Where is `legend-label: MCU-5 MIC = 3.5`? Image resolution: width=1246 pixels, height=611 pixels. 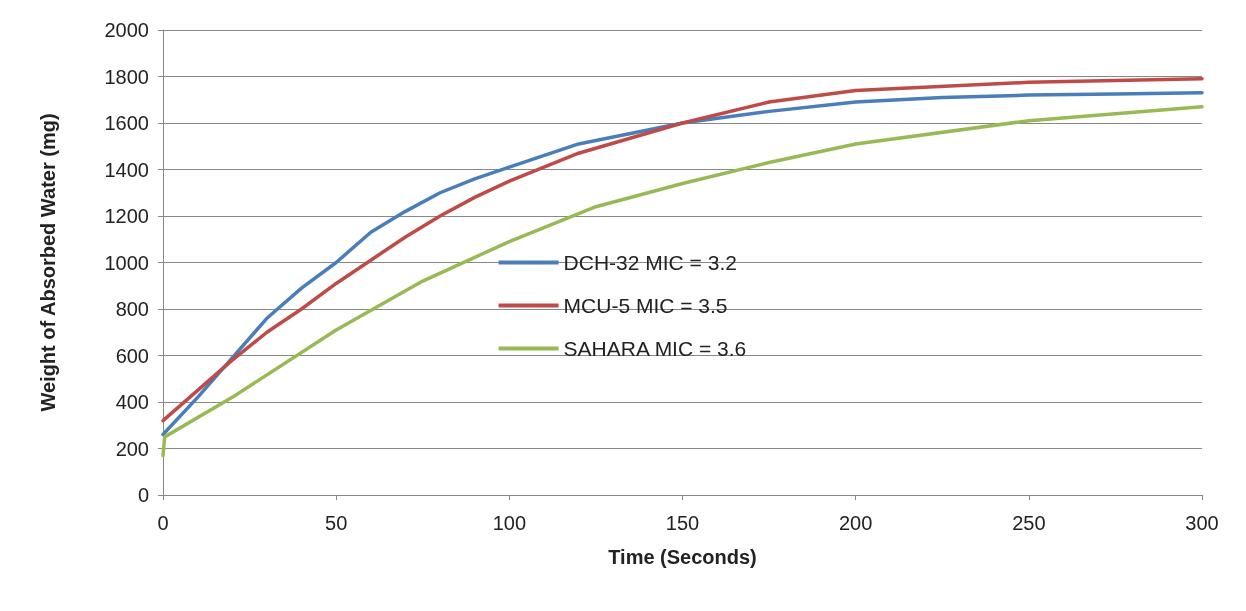
legend-label: MCU-5 MIC = 3.5 is located at coordinates (645, 305).